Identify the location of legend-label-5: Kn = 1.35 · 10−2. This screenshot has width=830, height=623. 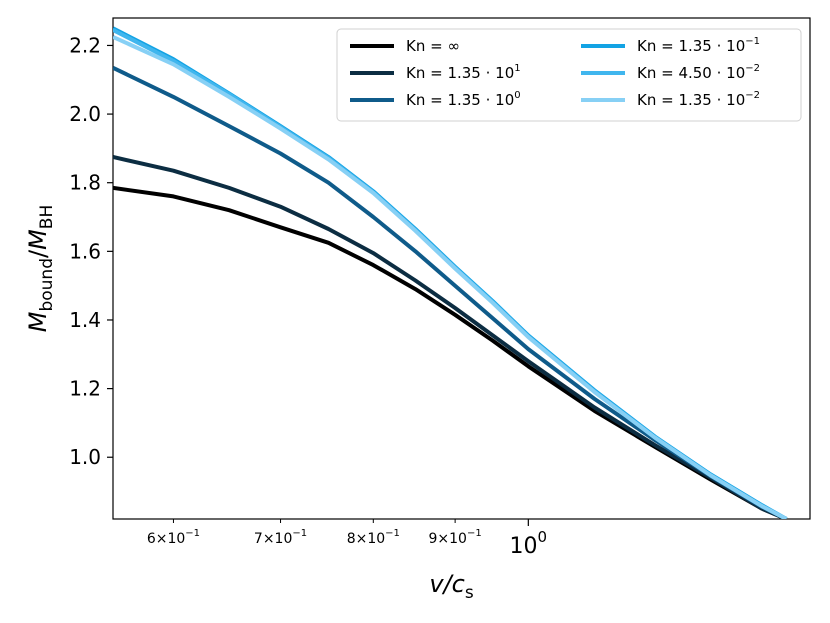
(698, 99).